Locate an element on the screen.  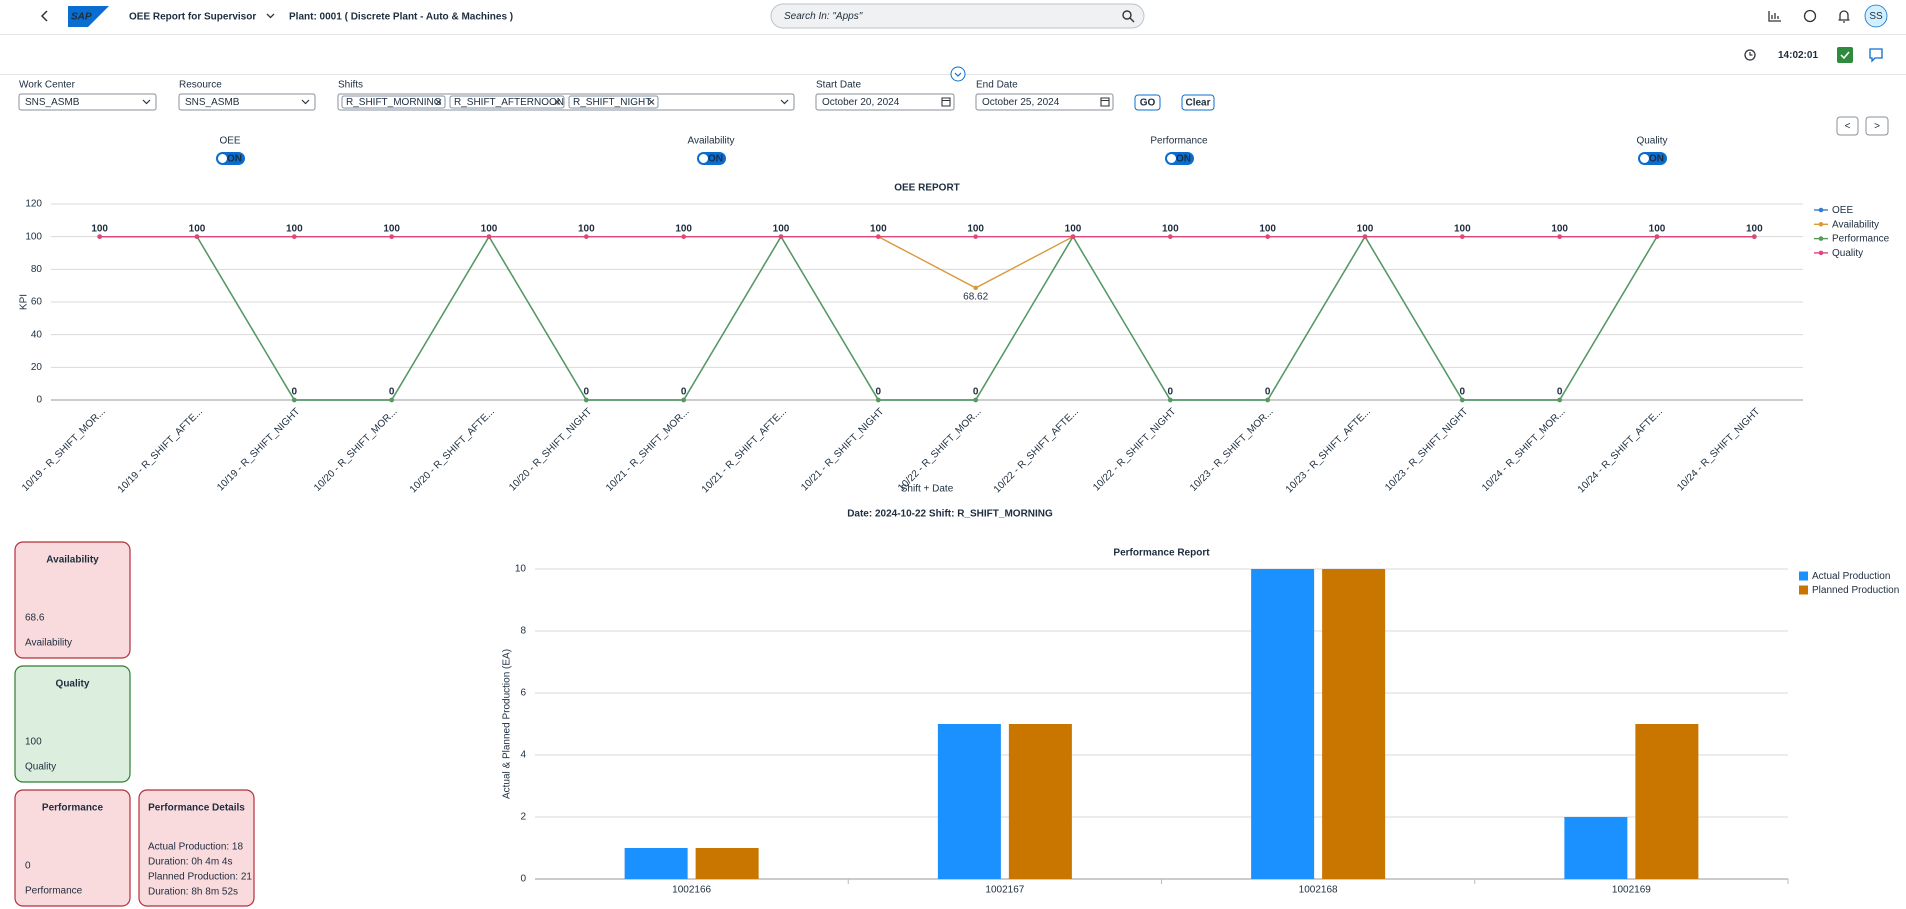
shift-token-text: R_SHIFT_NIGHT is located at coordinates (612, 102).